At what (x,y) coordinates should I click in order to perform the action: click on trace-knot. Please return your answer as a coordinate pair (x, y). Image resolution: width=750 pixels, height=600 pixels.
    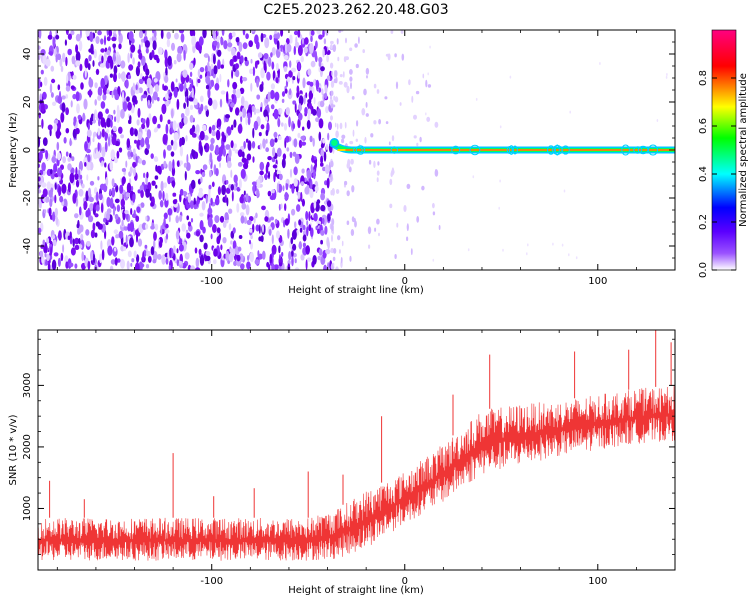
    Looking at the image, I should click on (475, 150).